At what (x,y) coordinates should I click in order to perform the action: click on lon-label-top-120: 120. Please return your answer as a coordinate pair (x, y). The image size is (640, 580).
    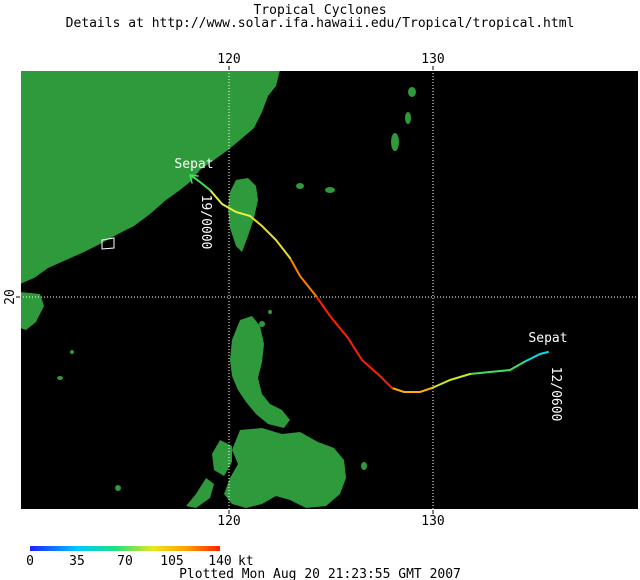
    Looking at the image, I should click on (228, 59).